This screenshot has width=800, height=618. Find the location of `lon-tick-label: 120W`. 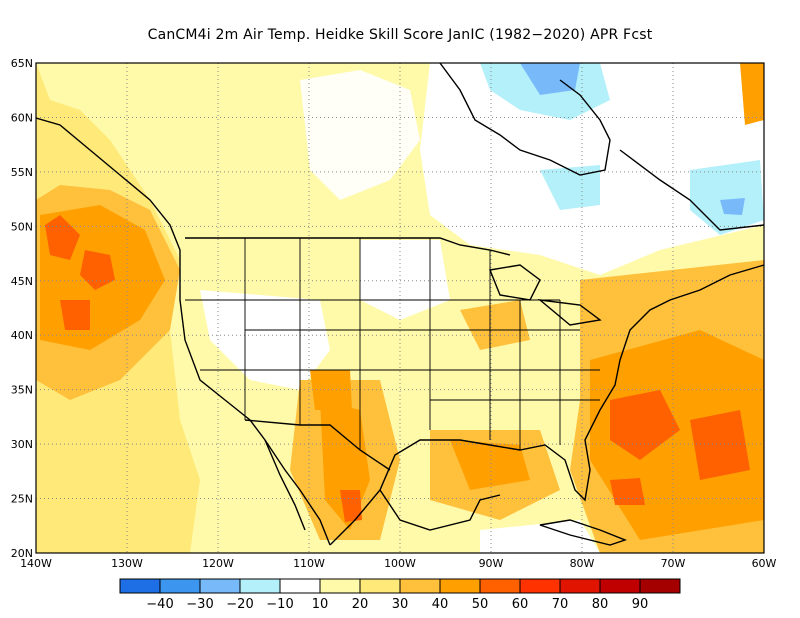

lon-tick-label: 120W is located at coordinates (218, 563).